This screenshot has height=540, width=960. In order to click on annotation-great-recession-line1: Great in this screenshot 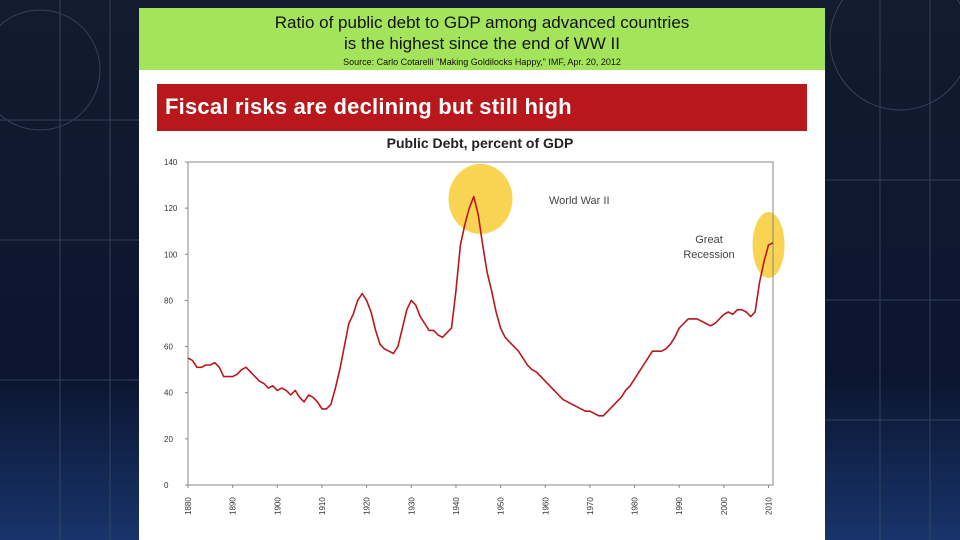, I will do `click(709, 240)`.